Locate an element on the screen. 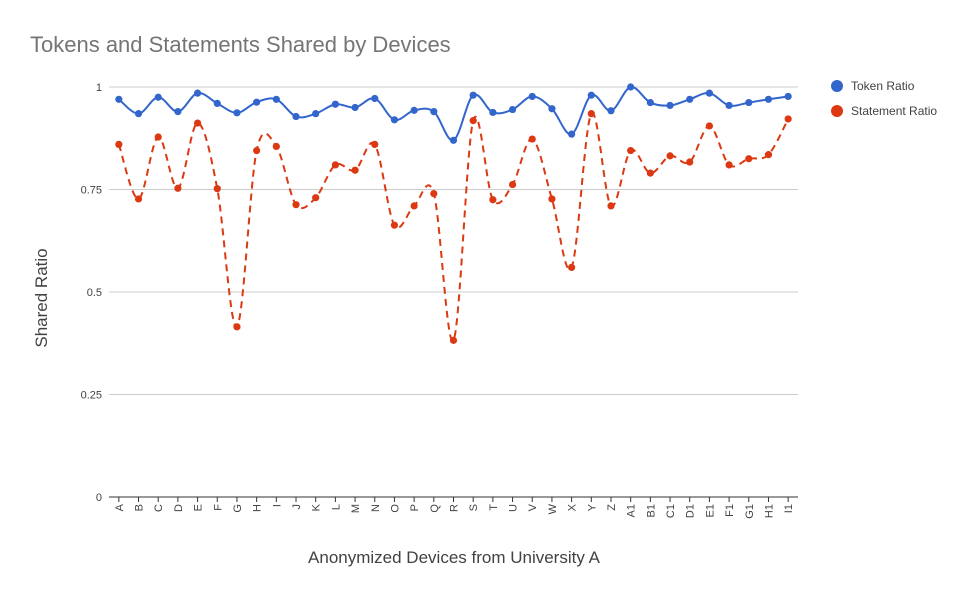  x-tick-label: U is located at coordinates (514, 508).